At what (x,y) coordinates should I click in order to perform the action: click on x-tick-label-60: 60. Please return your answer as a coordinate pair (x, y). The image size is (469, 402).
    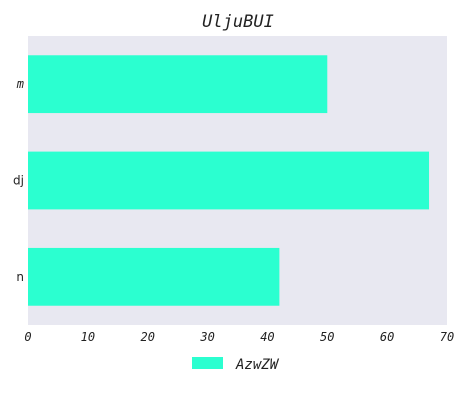
    Looking at the image, I should click on (387, 337).